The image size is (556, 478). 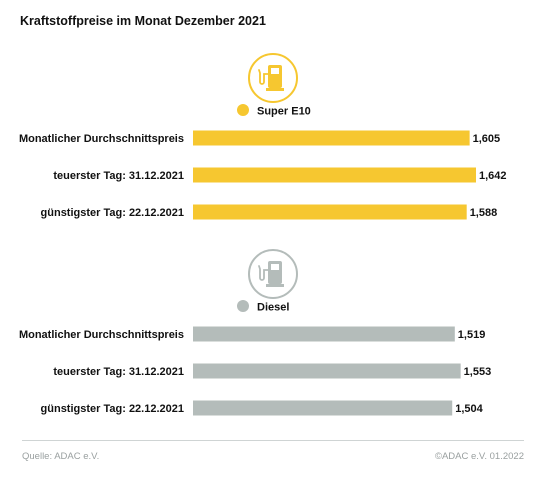 I want to click on source-note: Quelle: ADAC e.V., so click(x=61, y=456).